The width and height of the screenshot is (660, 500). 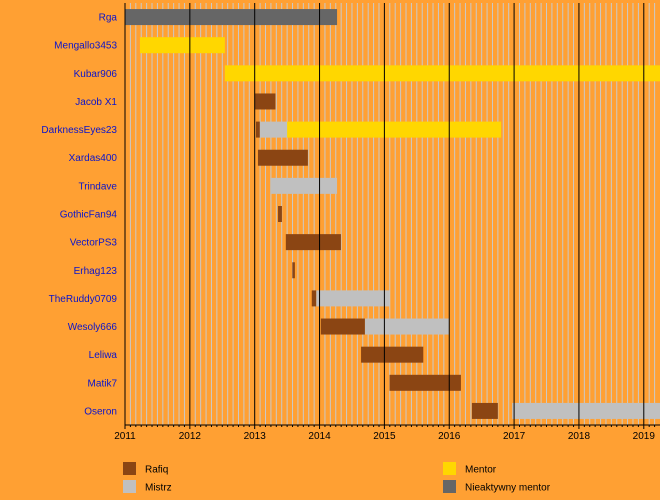 I want to click on user-label: Rga, so click(x=108, y=18).